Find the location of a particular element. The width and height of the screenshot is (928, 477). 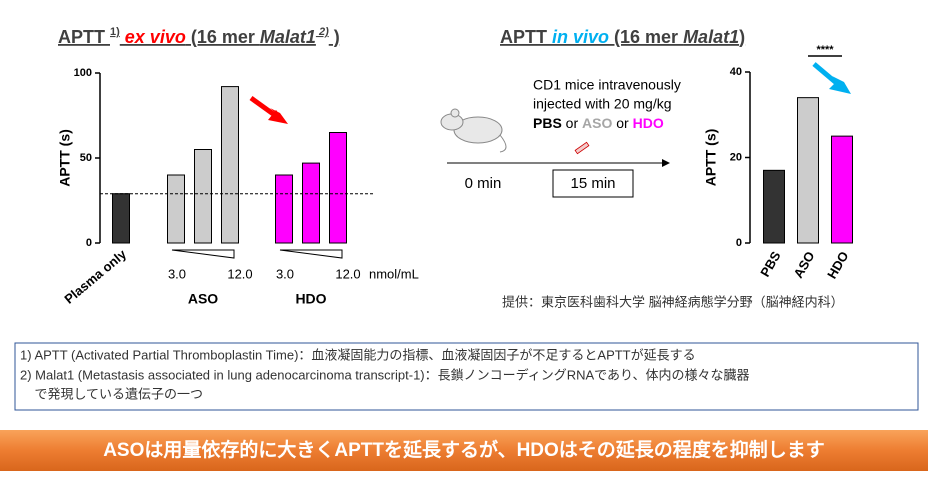

title: APTT 1) ex vivo (16 mer Malat1 2) ) is located at coordinates (199, 36).